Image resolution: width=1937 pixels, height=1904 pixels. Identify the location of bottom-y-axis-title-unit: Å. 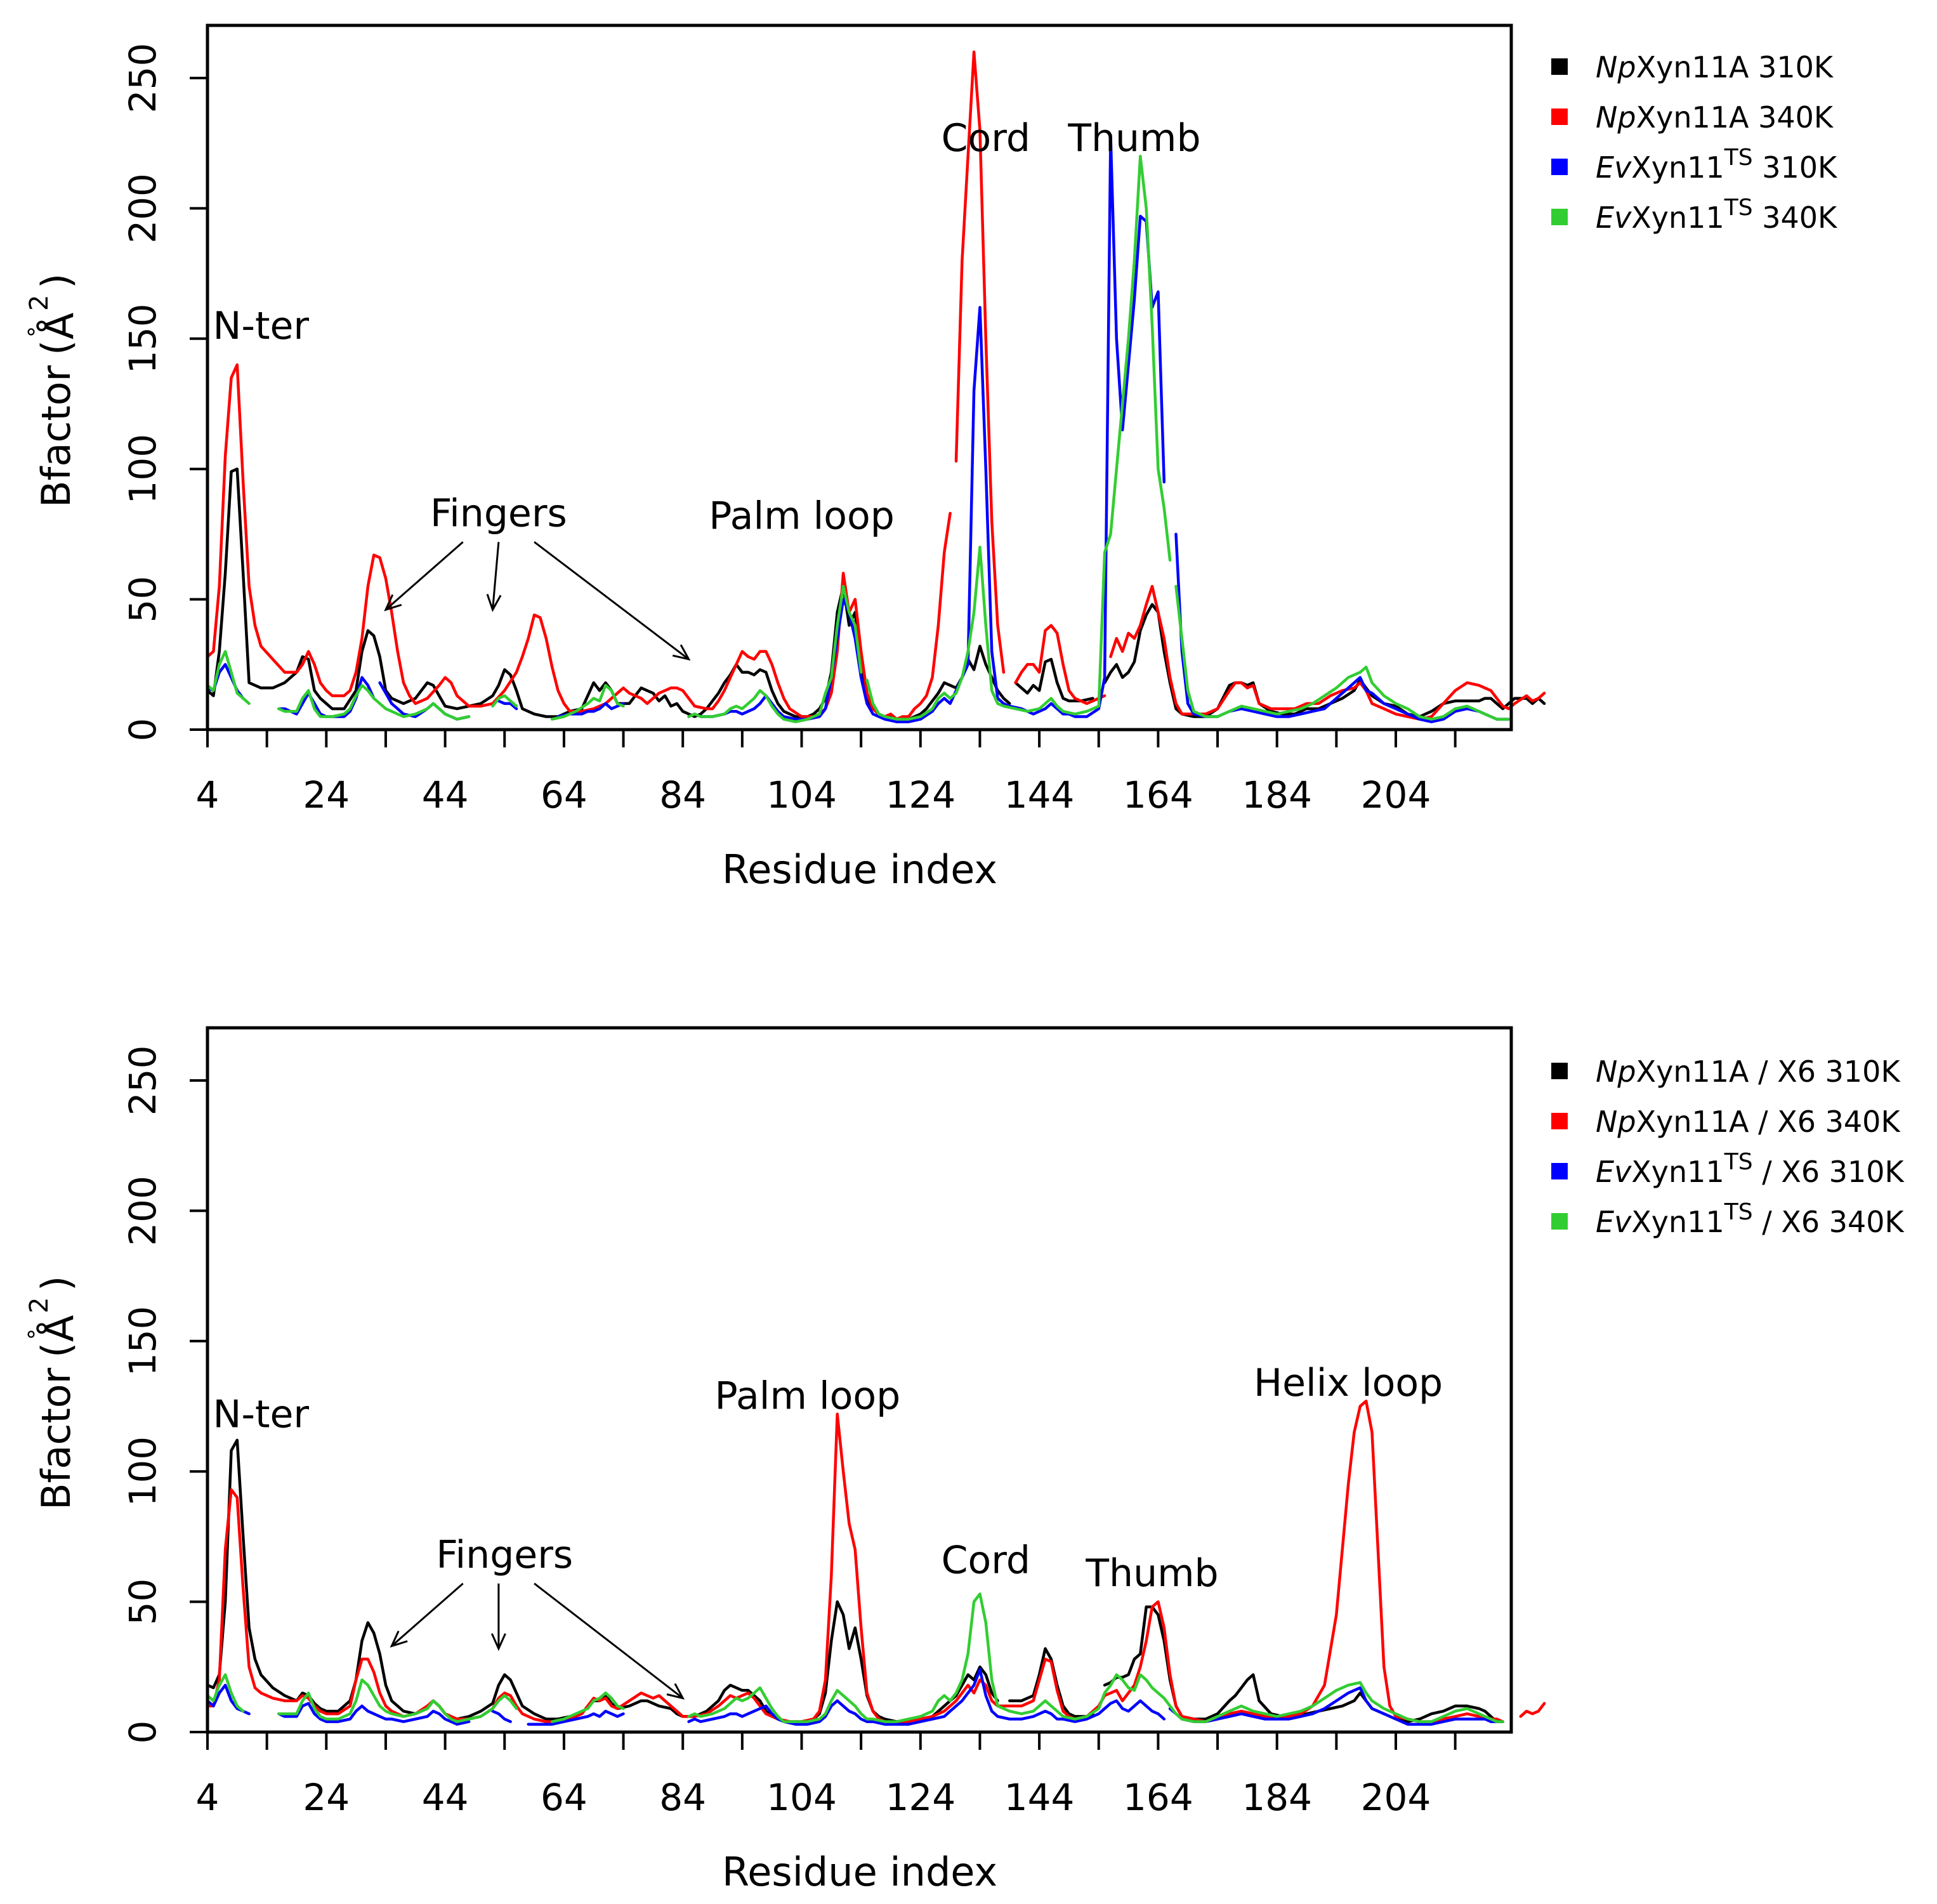
(59, 1328).